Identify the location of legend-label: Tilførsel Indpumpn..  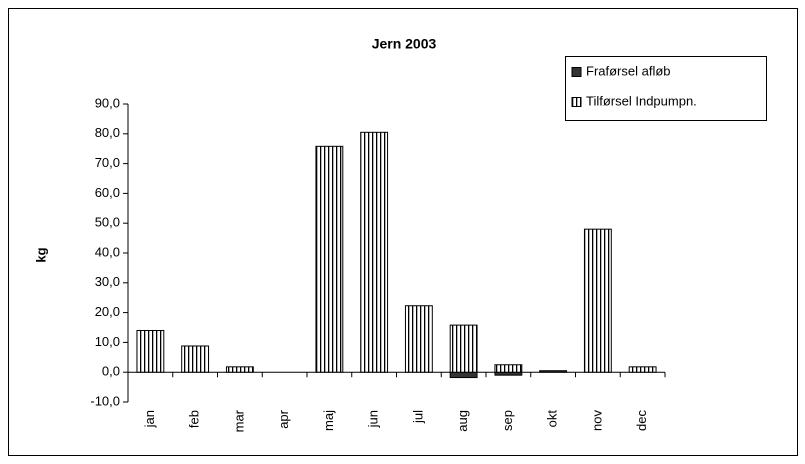
(641, 100).